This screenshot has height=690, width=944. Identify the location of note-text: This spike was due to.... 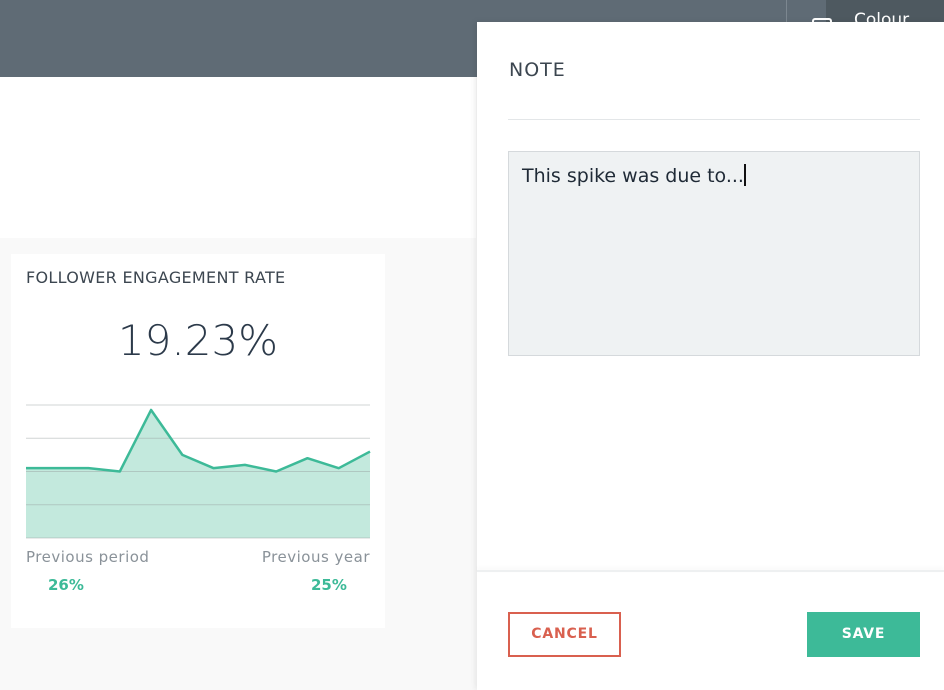
(634, 175).